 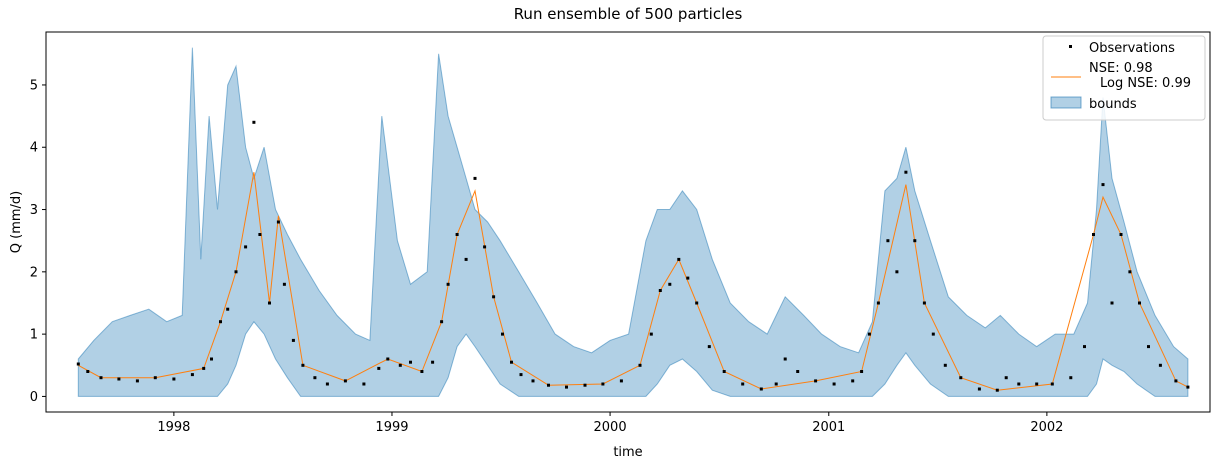 I want to click on chart-title: Run ensemble of 500 particles, so click(x=628, y=14).